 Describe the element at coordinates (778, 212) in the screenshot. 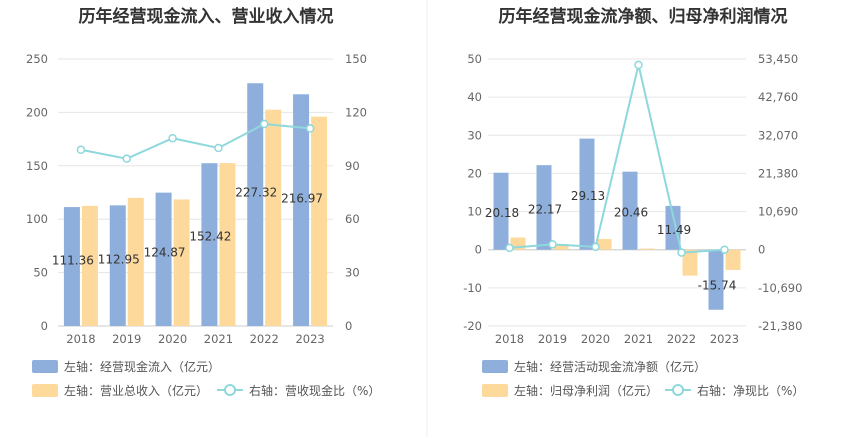

I see `right-axis-tick: 10,690` at that location.